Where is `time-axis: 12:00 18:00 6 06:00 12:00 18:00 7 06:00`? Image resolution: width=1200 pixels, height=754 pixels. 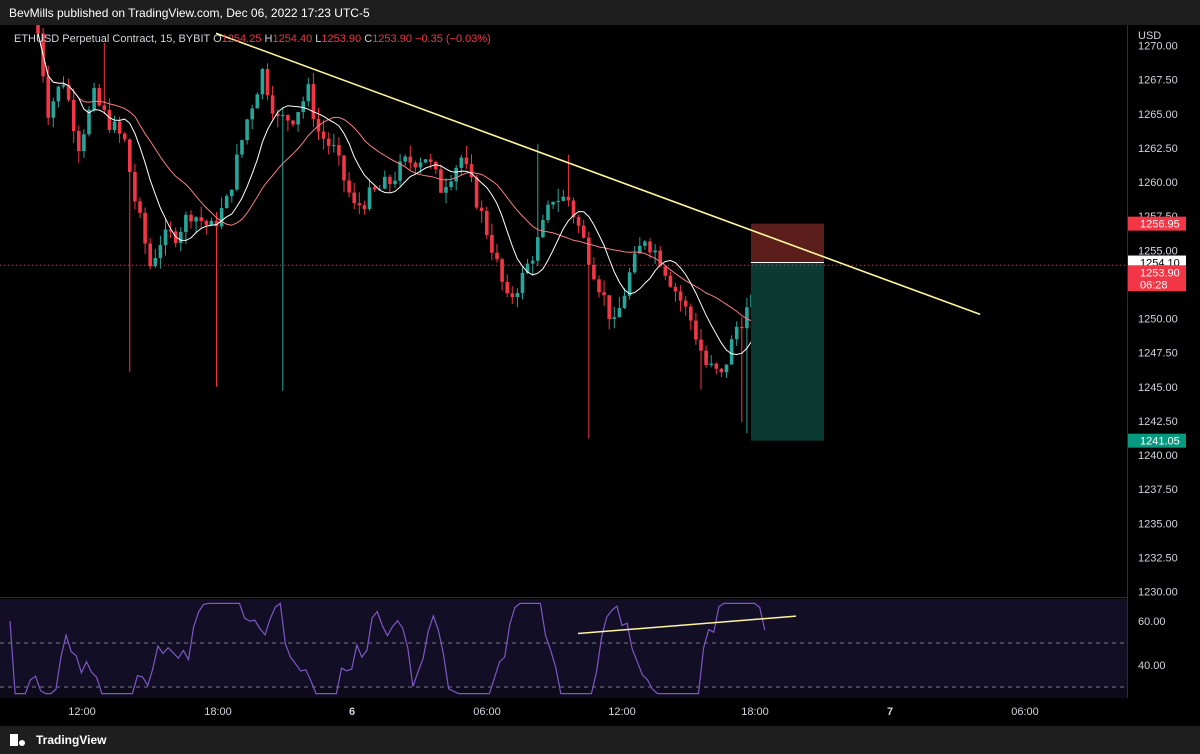 time-axis: 12:00 18:00 6 06:00 12:00 18:00 7 06:00 is located at coordinates (553, 712).